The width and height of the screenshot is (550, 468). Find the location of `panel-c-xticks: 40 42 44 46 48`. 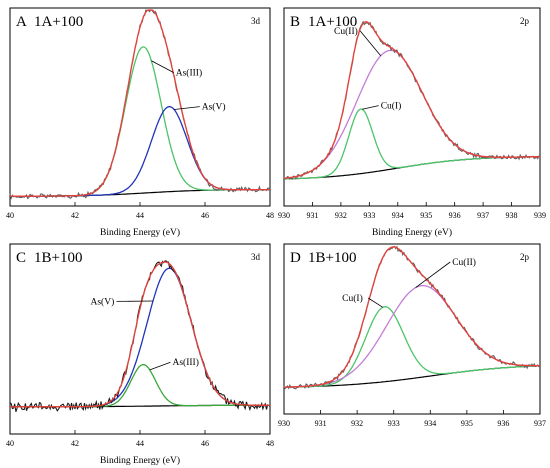

panel-c-xticks: 40 42 44 46 48 is located at coordinates (140, 439).